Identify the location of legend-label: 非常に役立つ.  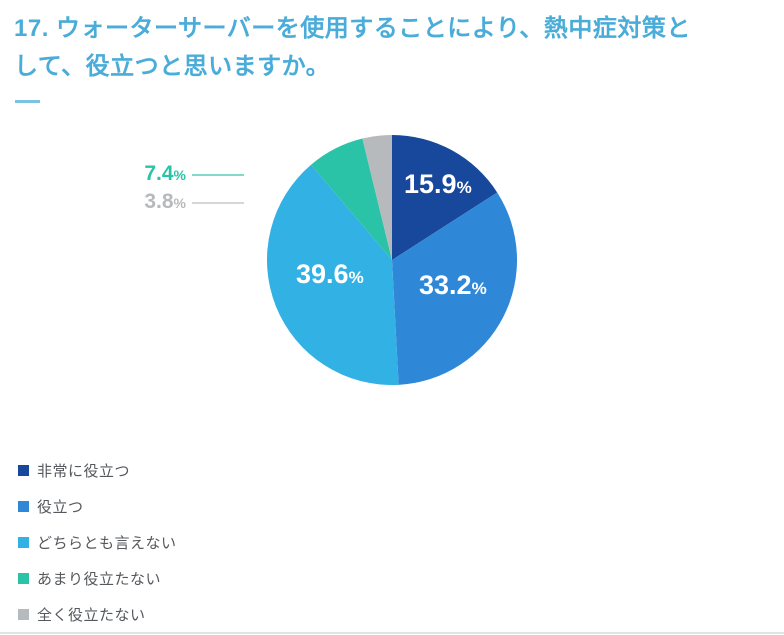
(84, 471).